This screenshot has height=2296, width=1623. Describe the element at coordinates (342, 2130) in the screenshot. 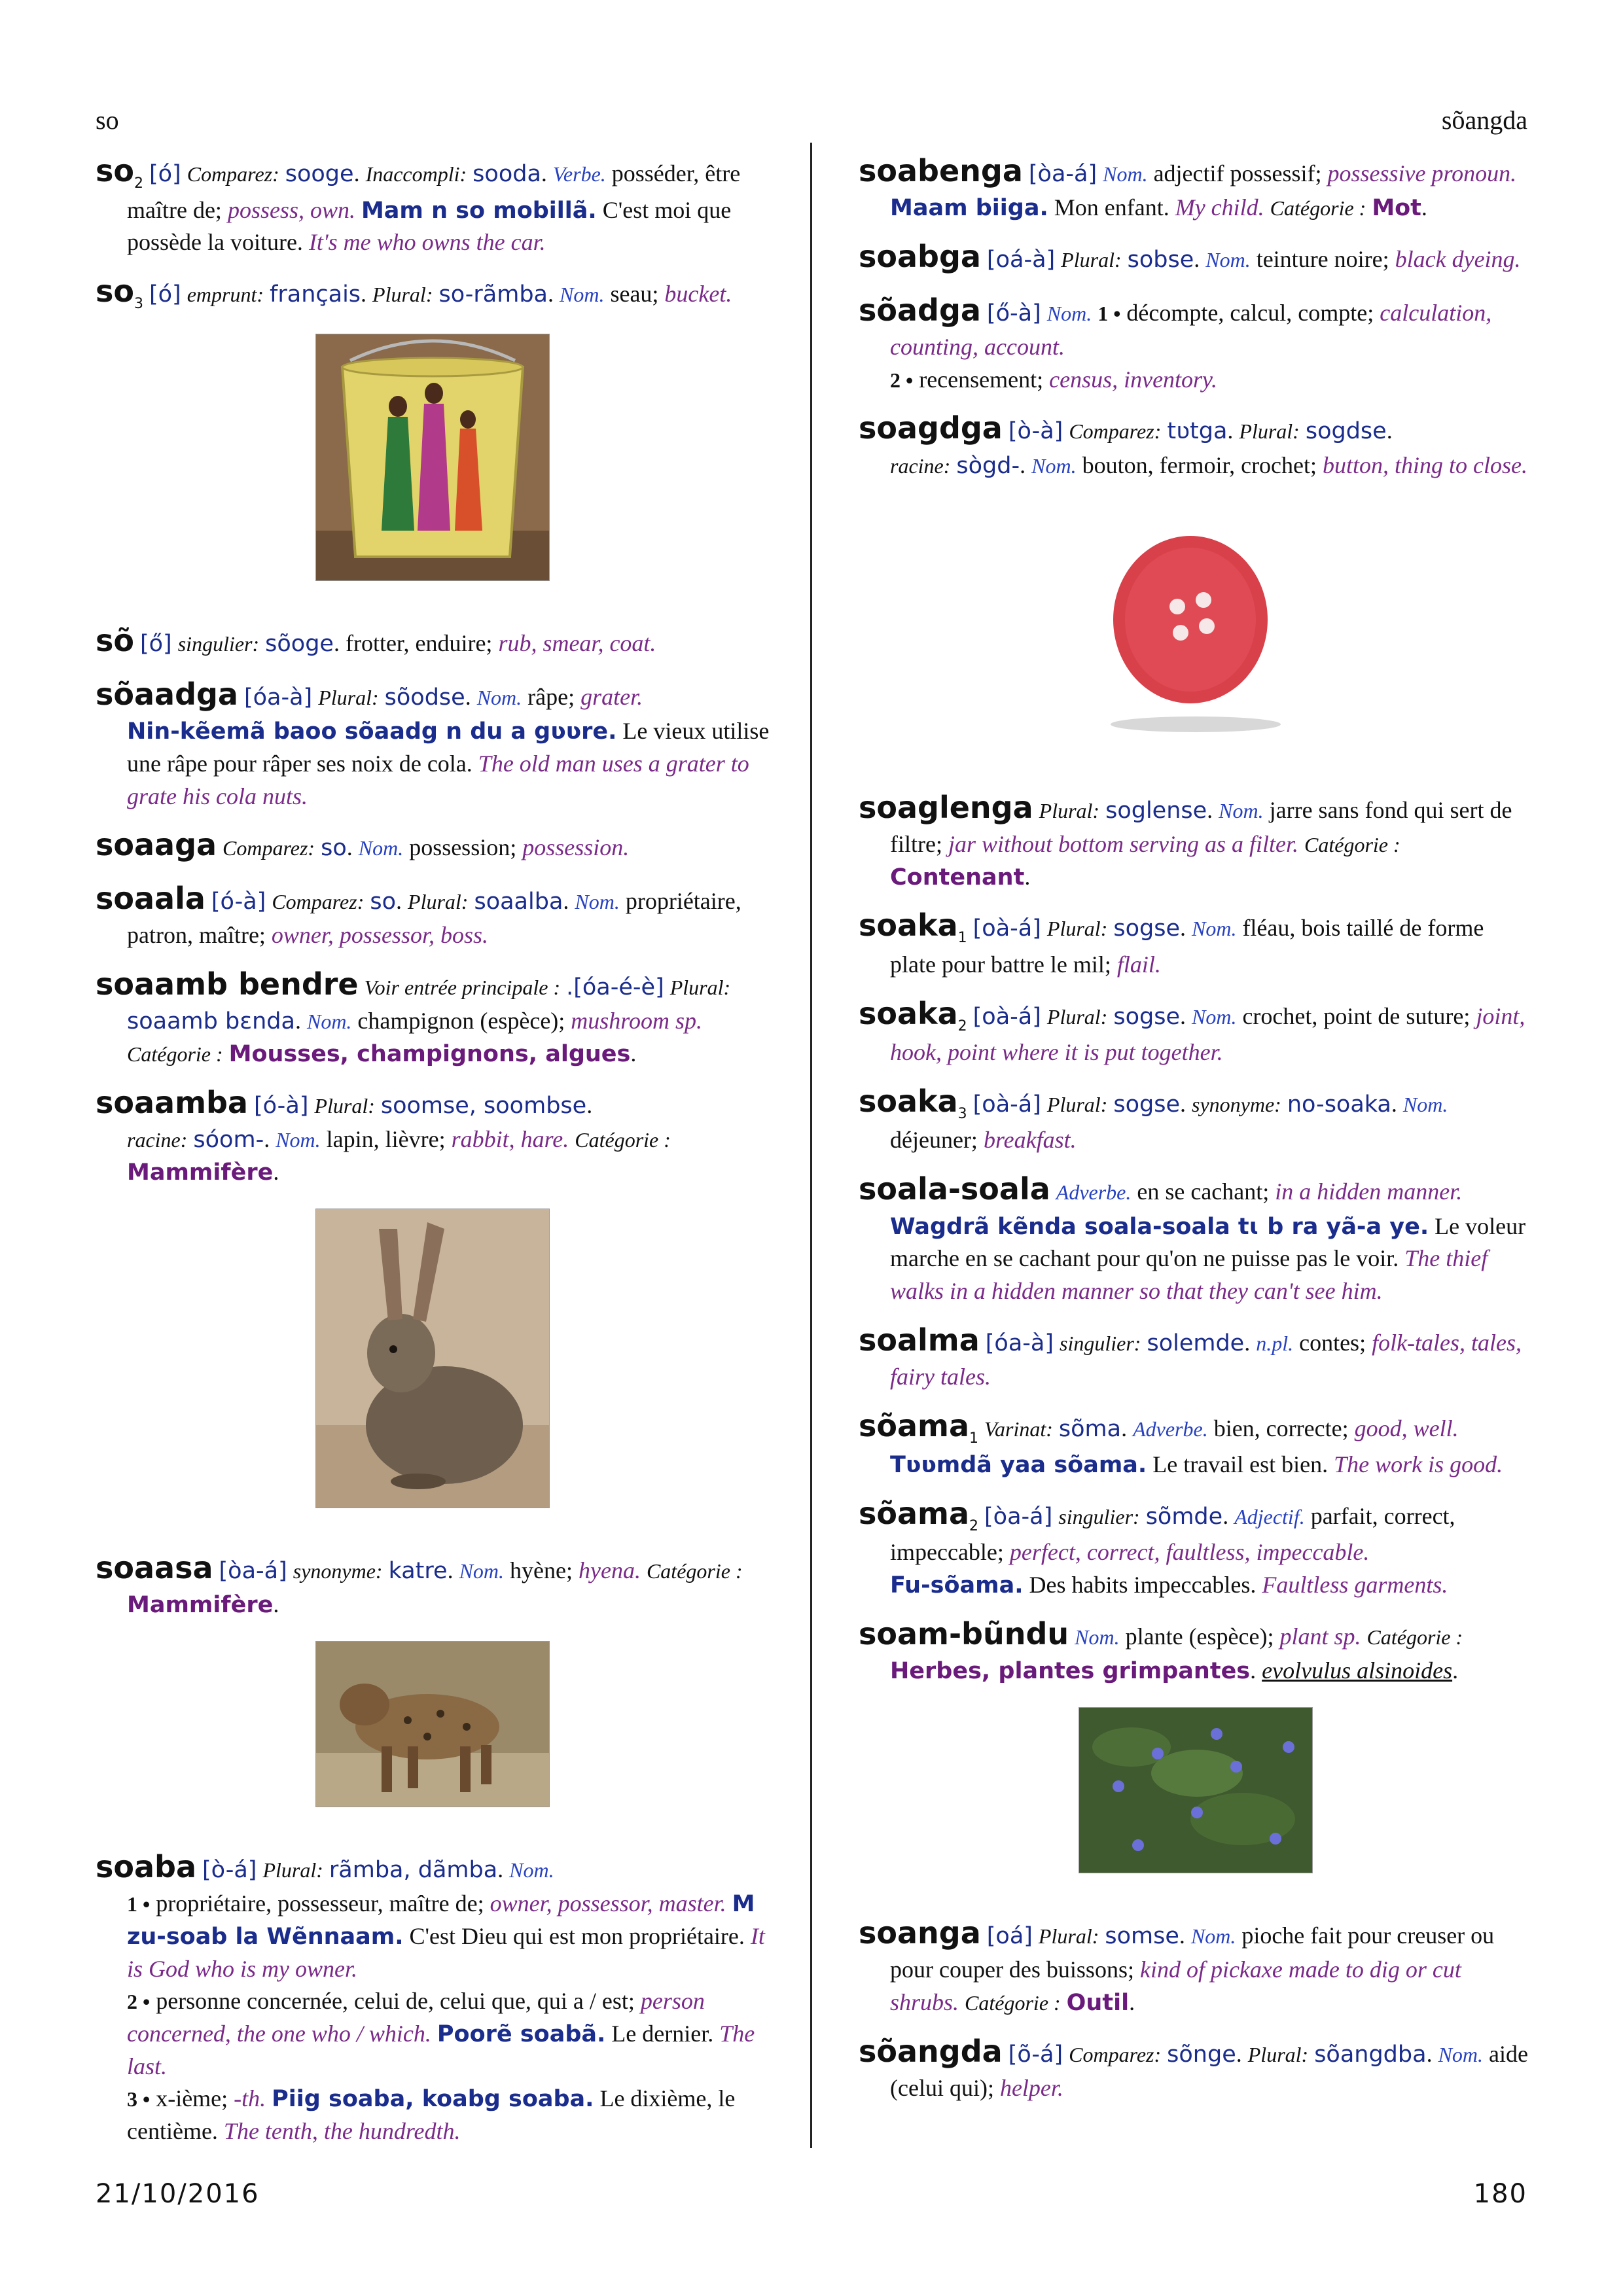

I see `example-translation-en: The tenth, the hundredth.` at that location.